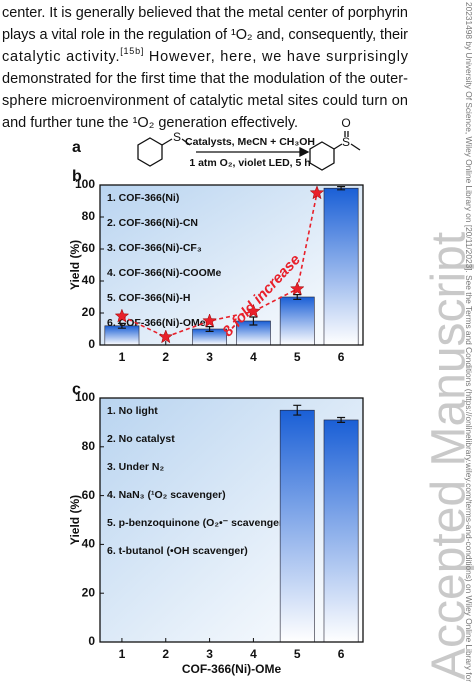 Image resolution: width=474 pixels, height=684 pixels. Describe the element at coordinates (76, 147) in the screenshot. I see `panel-label: a` at that location.